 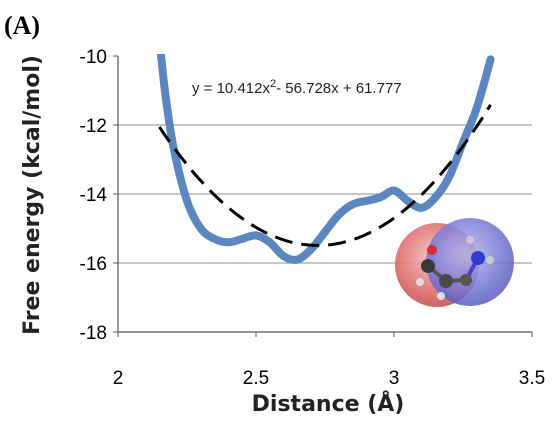 I want to click on x-tick-label: 3, so click(x=394, y=378).